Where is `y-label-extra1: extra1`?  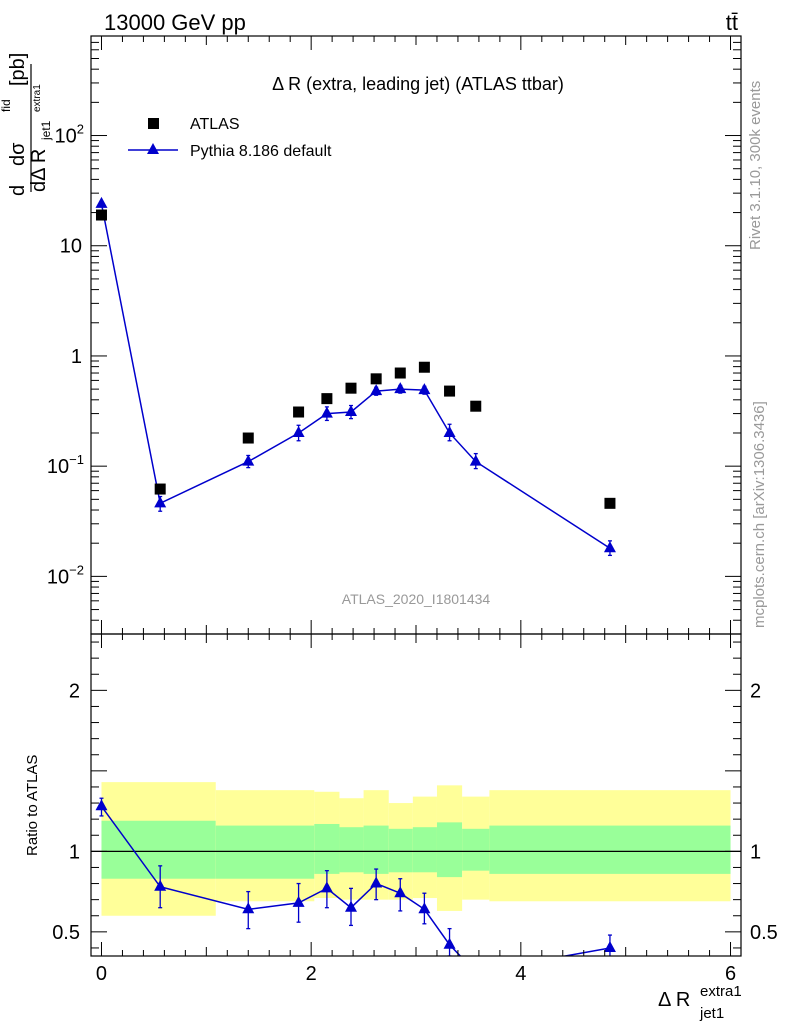
y-label-extra1: extra1 is located at coordinates (37, 98).